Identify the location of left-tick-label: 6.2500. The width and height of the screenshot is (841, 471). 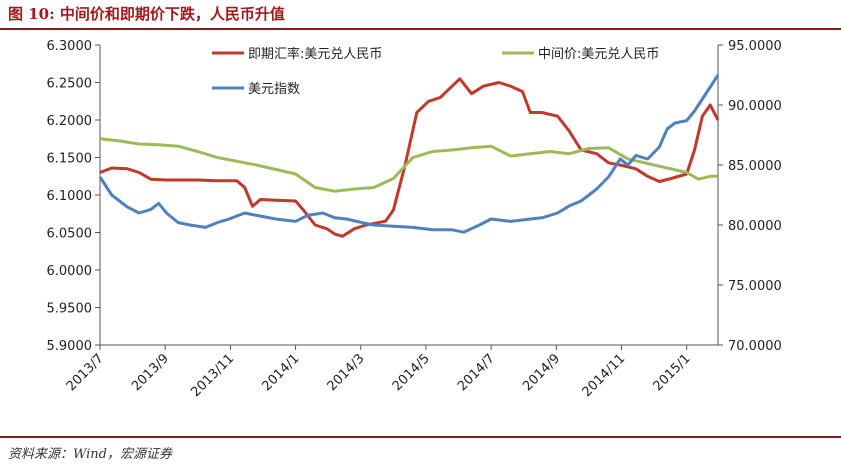
(70, 84).